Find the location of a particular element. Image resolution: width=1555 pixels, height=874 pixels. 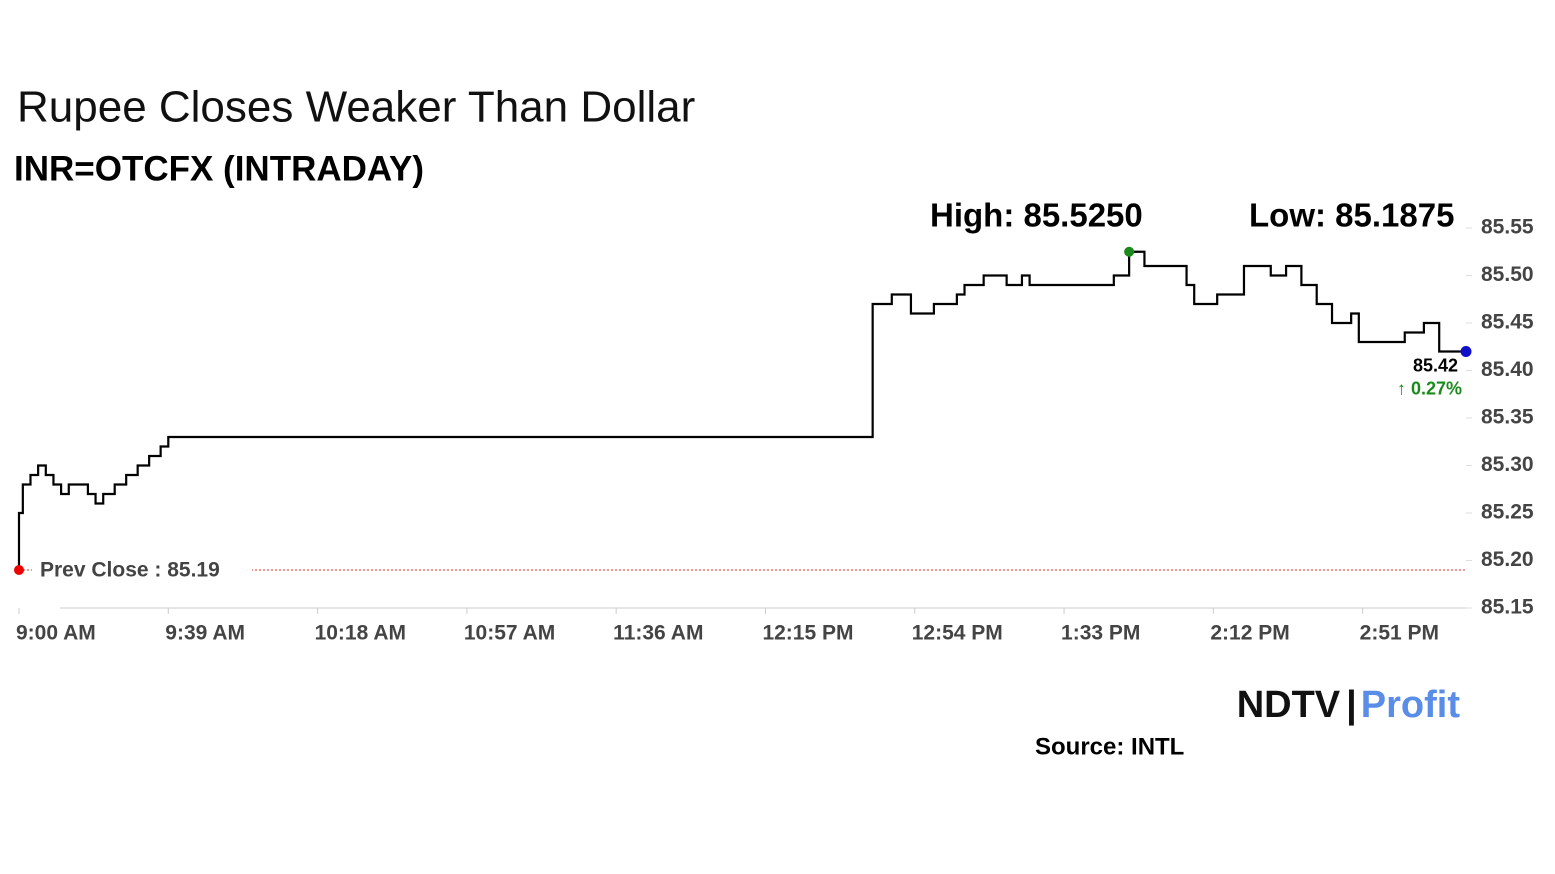

y-tick-label: 85.20 is located at coordinates (1507, 559).